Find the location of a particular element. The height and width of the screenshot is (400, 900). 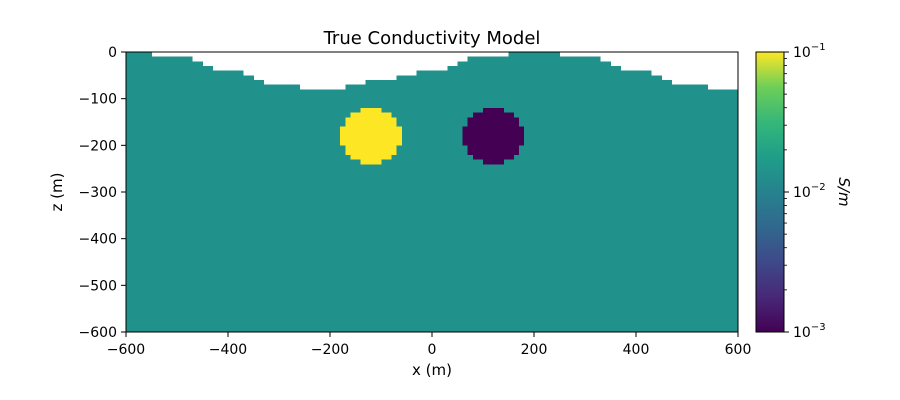

x-tick-label: −400 is located at coordinates (228, 350).